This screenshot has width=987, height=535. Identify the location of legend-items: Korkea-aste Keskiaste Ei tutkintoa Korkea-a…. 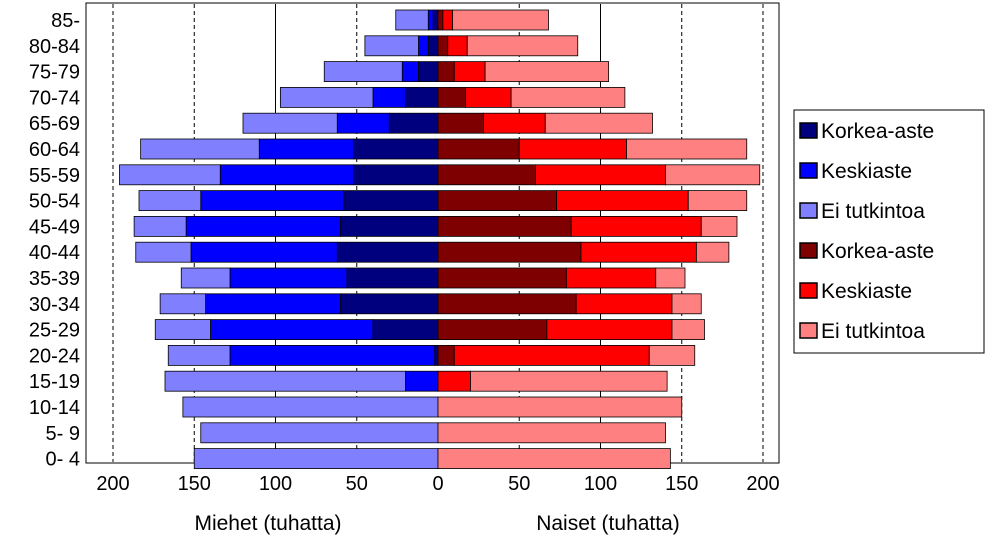
(866, 231).